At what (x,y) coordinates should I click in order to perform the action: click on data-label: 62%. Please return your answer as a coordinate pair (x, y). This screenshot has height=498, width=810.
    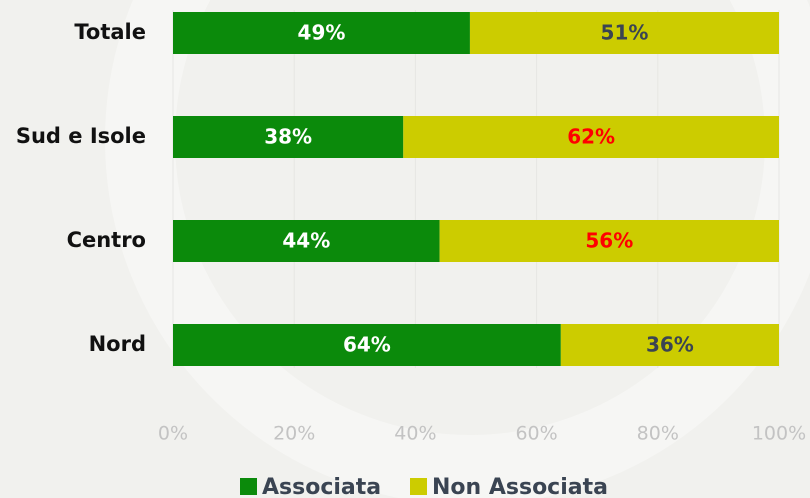
    Looking at the image, I should click on (591, 137).